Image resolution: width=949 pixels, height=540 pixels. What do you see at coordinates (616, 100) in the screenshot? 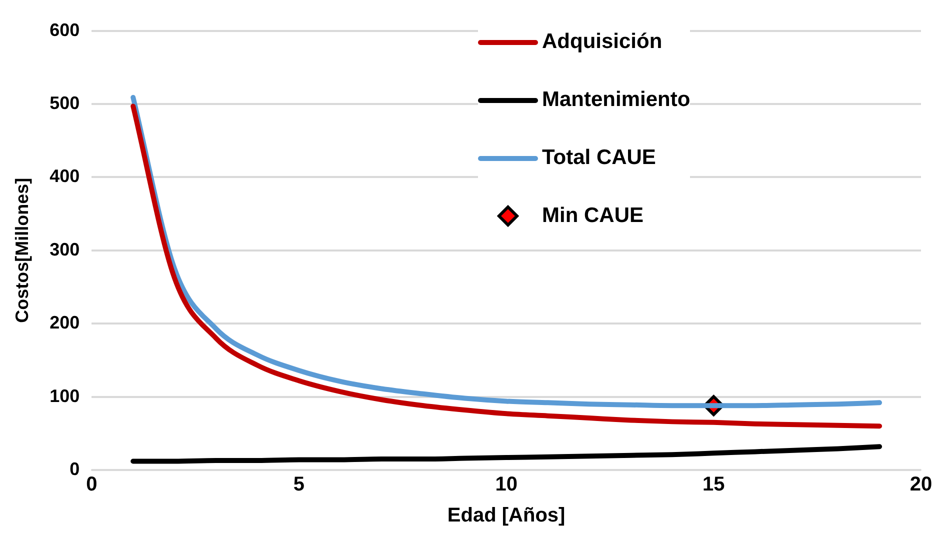
I see `legend-label: Mantenimiento` at bounding box center [616, 100].